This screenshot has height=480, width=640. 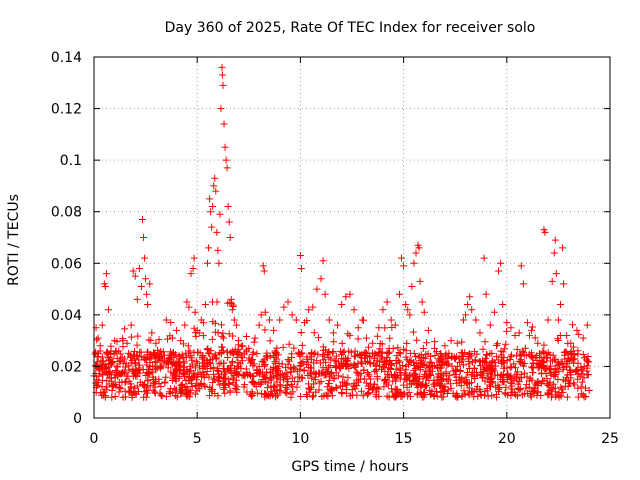 I want to click on y-tick-label: 0.02, so click(x=66, y=367).